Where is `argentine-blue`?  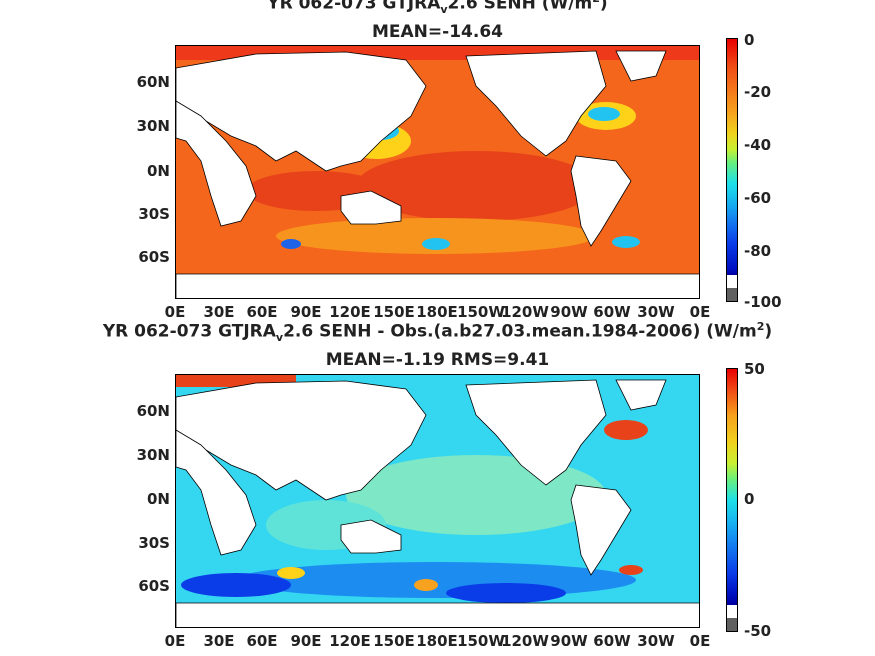 argentine-blue is located at coordinates (626, 242).